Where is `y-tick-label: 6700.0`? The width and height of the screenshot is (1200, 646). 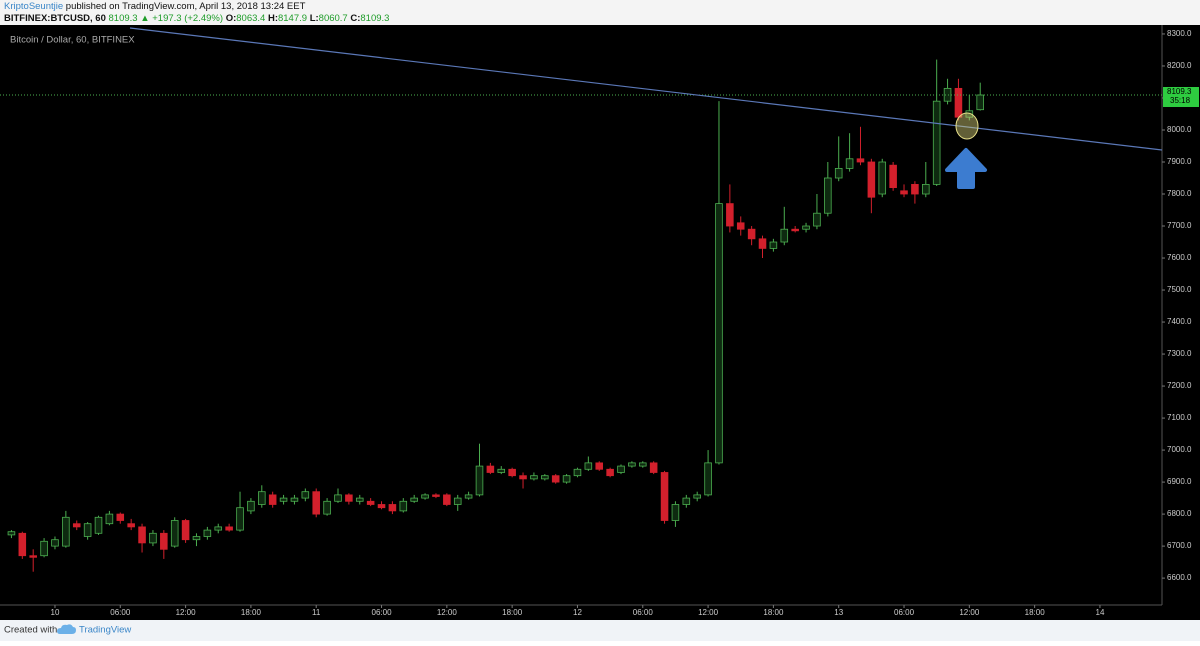 y-tick-label: 6700.0 is located at coordinates (1179, 545).